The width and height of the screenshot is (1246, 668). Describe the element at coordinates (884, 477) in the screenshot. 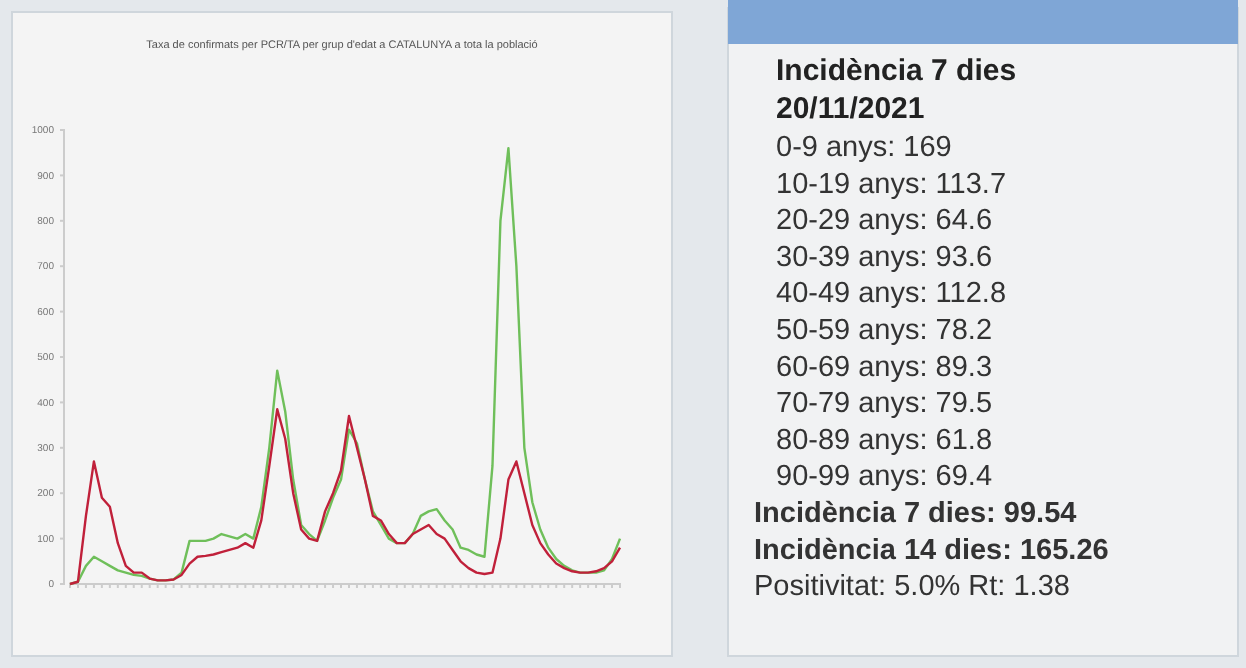

I see `text: 90-99 anys: 69.4` at that location.